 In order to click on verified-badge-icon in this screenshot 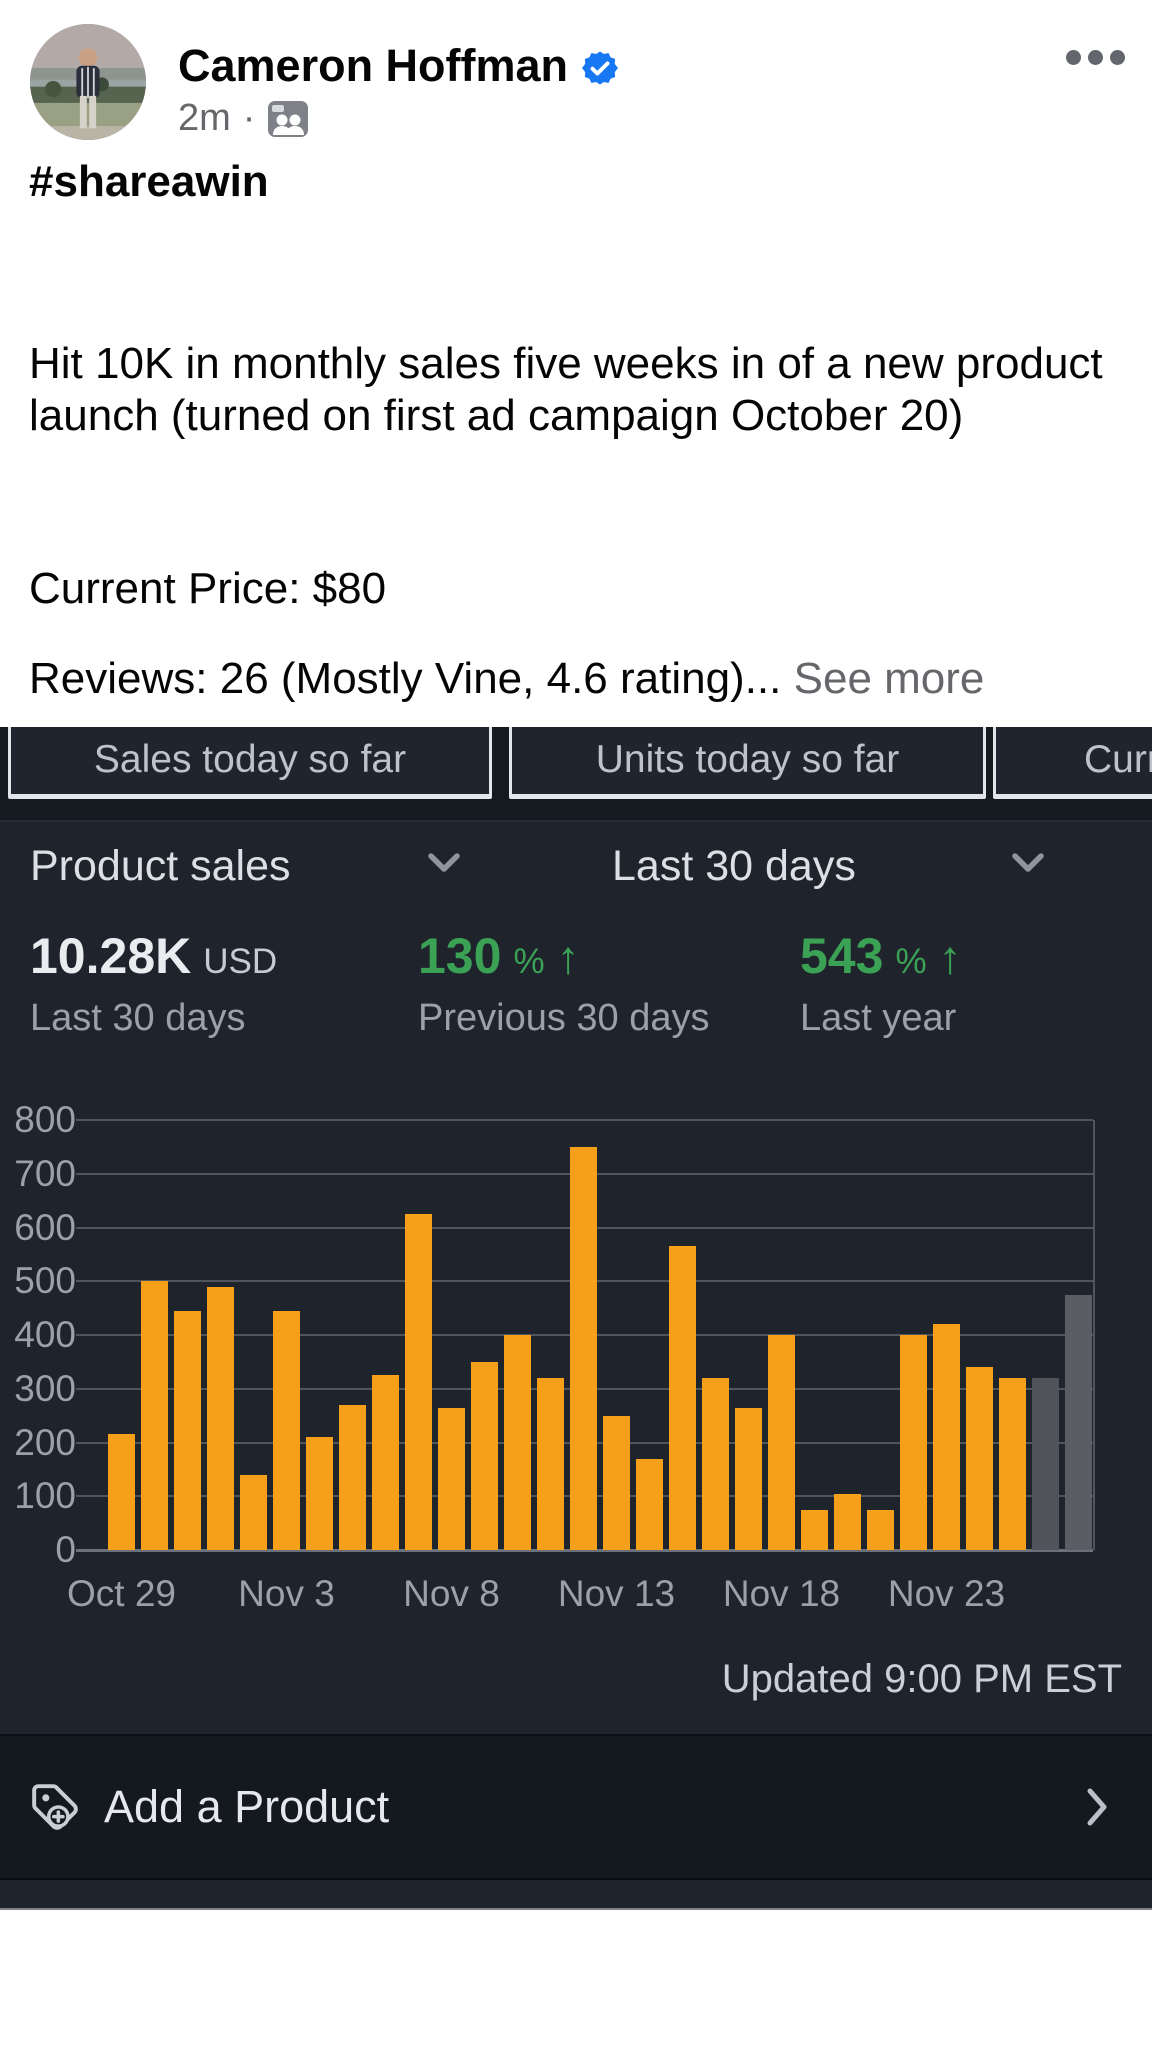, I will do `click(600, 68)`.